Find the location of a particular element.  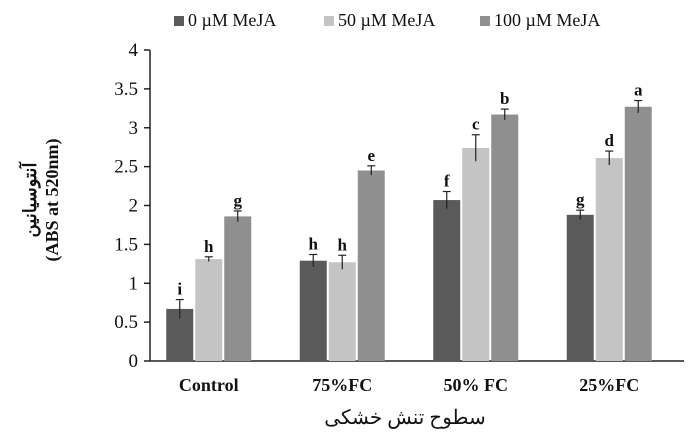

x-category-label: Control is located at coordinates (209, 385).